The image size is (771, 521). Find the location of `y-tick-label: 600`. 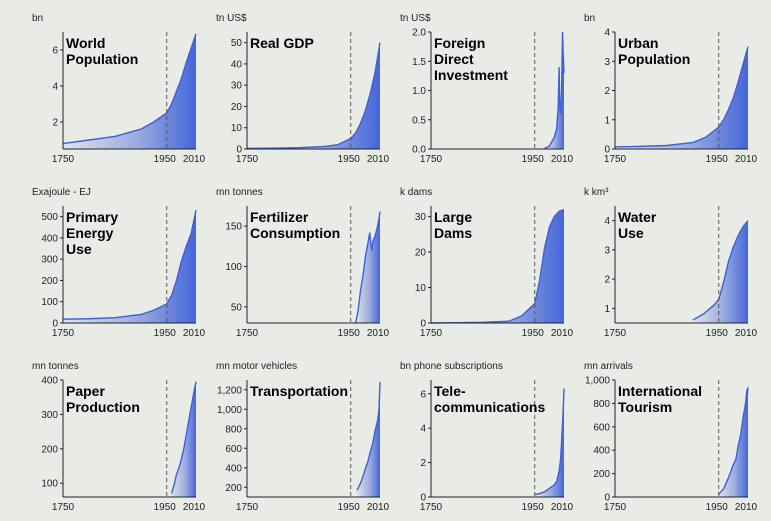

y-tick-label: 600 is located at coordinates (233, 449).